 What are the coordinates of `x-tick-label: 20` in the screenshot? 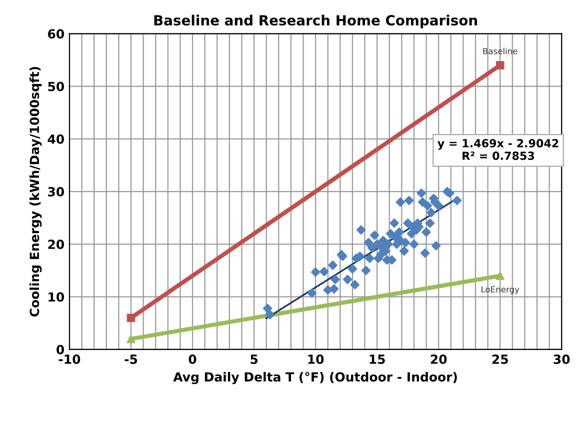 It's located at (438, 359).